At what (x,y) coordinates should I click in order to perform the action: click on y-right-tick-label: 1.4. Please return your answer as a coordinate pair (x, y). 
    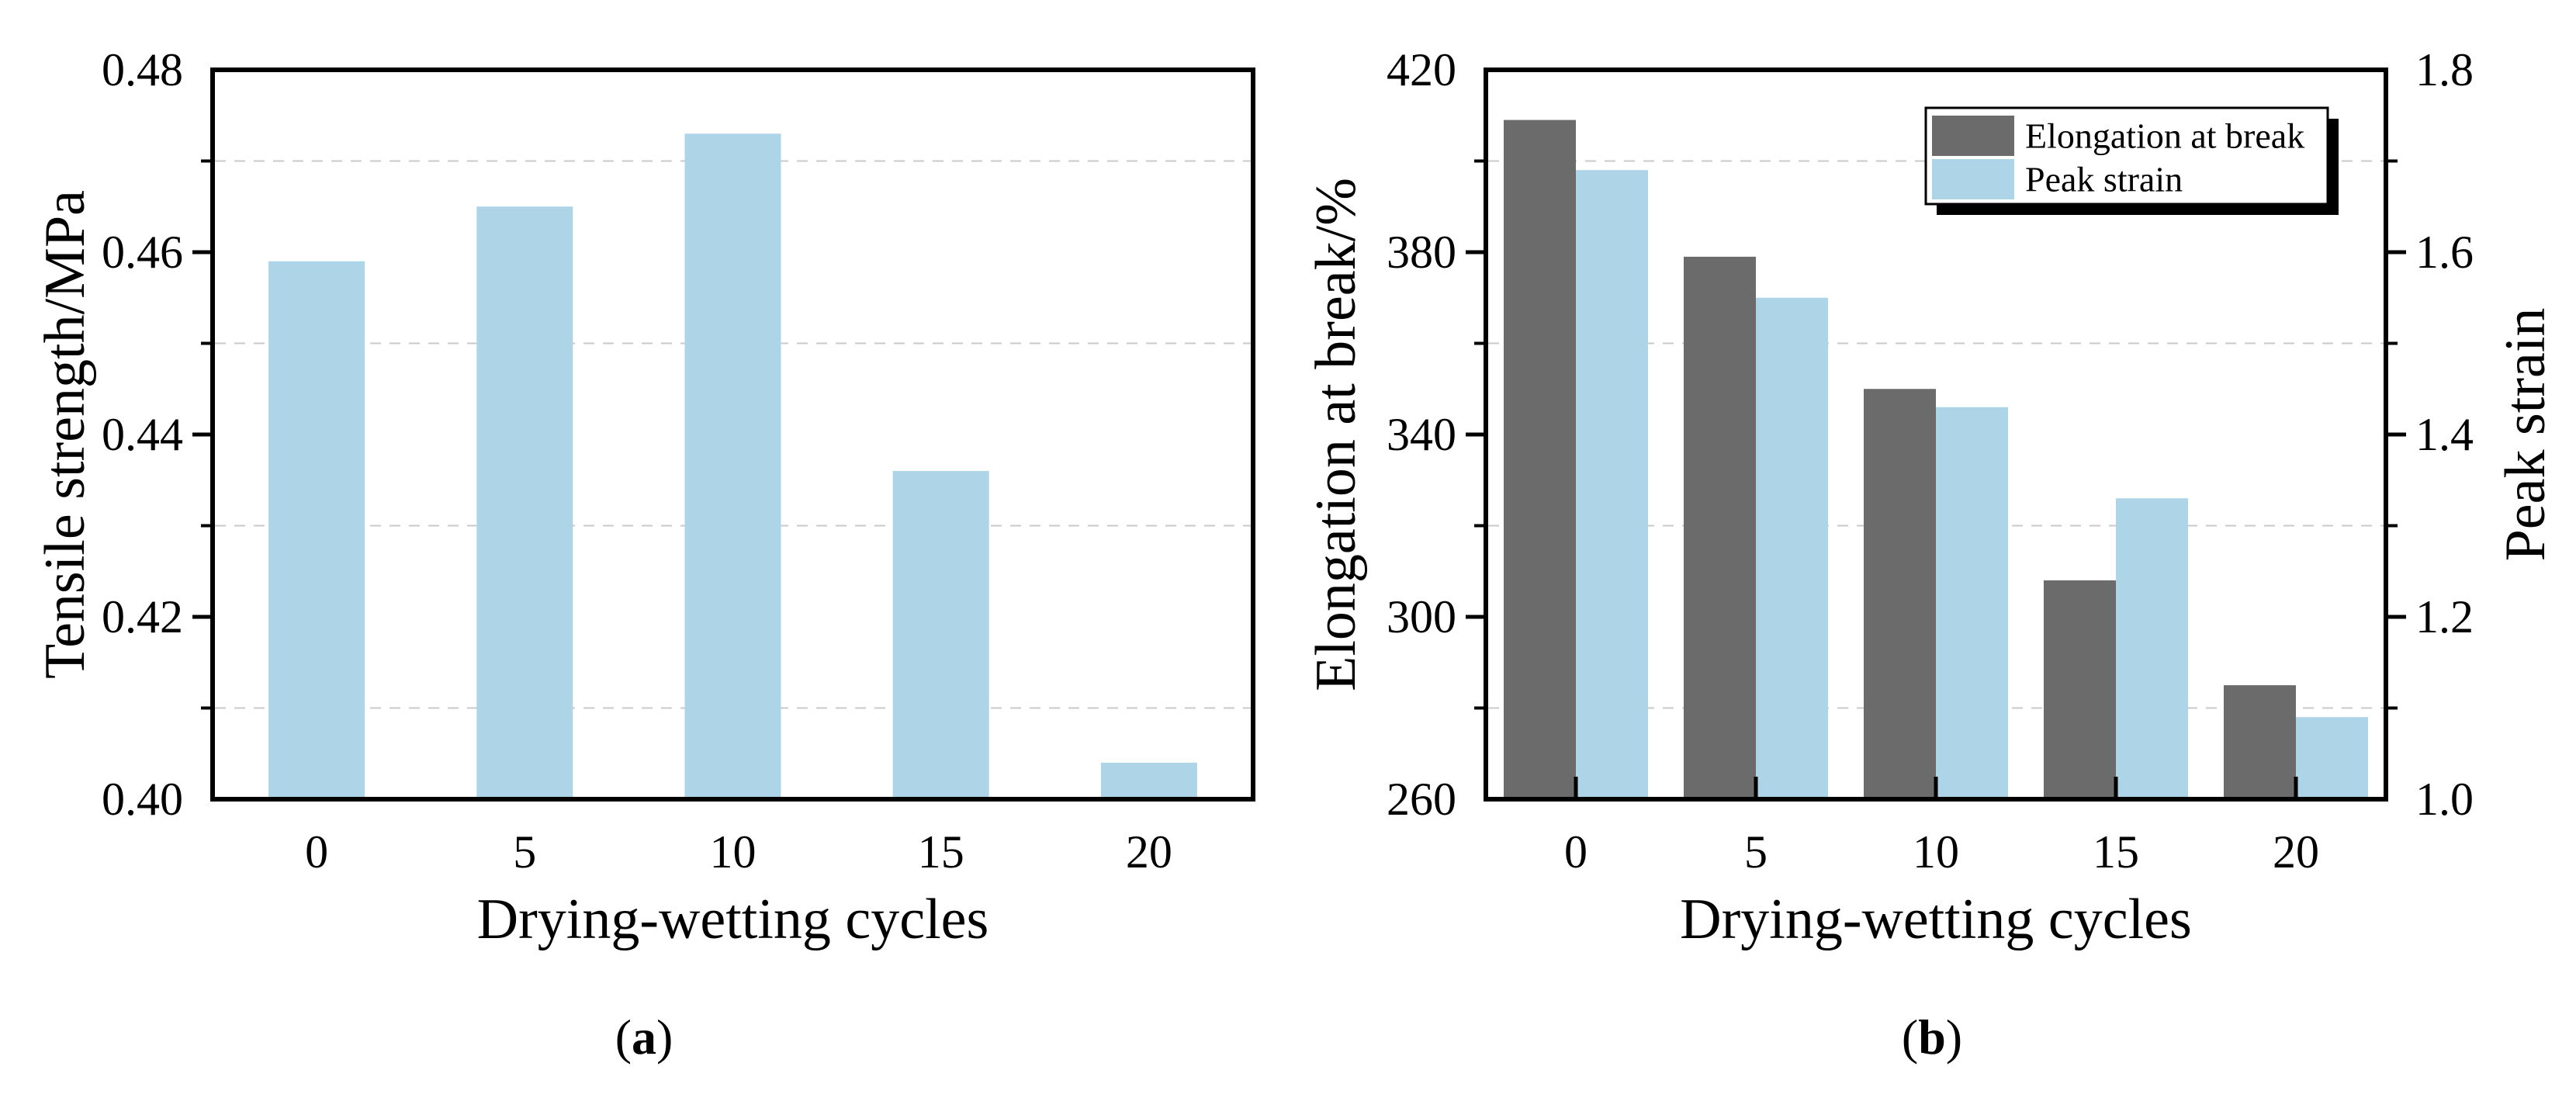
    Looking at the image, I should click on (2444, 435).